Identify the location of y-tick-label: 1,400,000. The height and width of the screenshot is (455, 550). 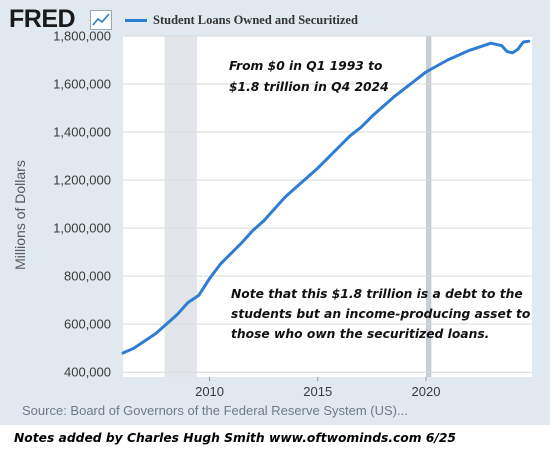
(82, 132).